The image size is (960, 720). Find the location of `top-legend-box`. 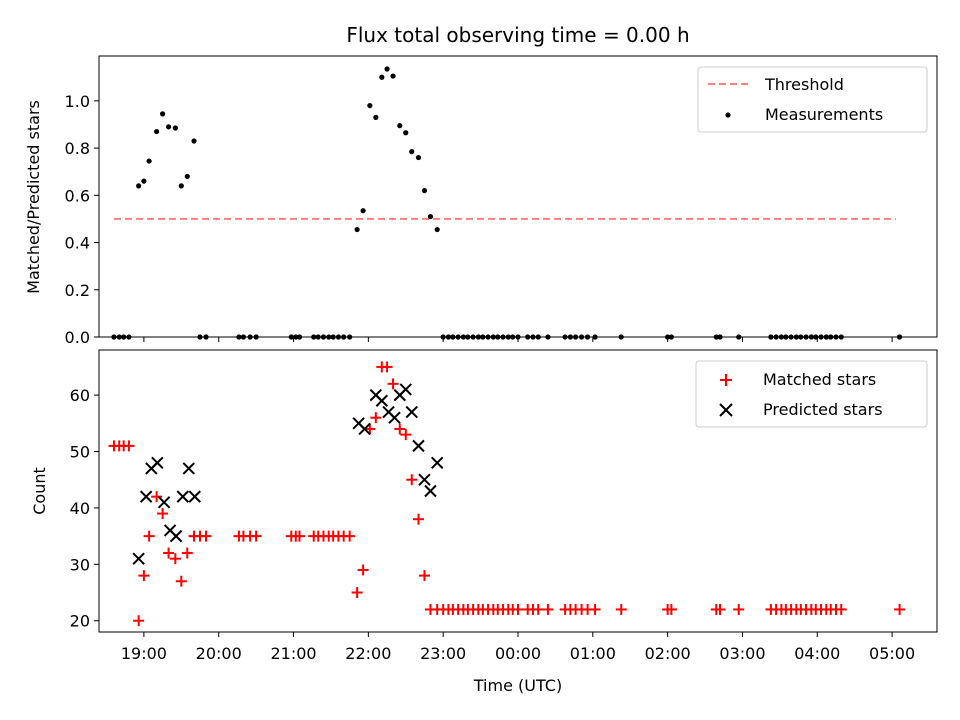

top-legend-box is located at coordinates (812, 99).